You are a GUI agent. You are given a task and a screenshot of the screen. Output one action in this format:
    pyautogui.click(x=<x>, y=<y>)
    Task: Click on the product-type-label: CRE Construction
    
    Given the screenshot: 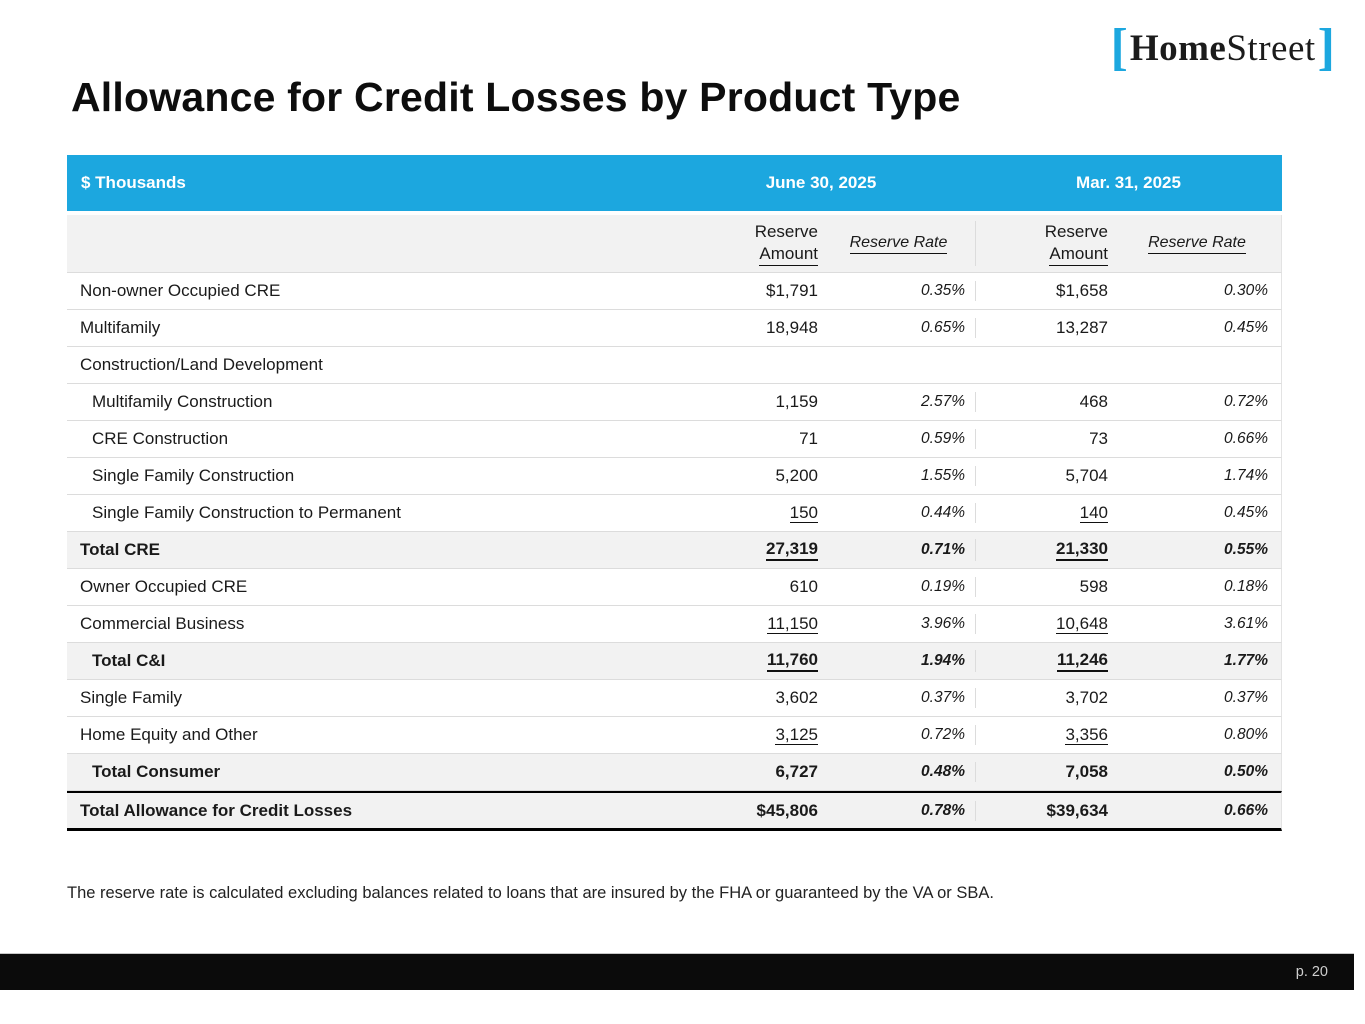 What is the action you would take?
    pyautogui.click(x=160, y=438)
    